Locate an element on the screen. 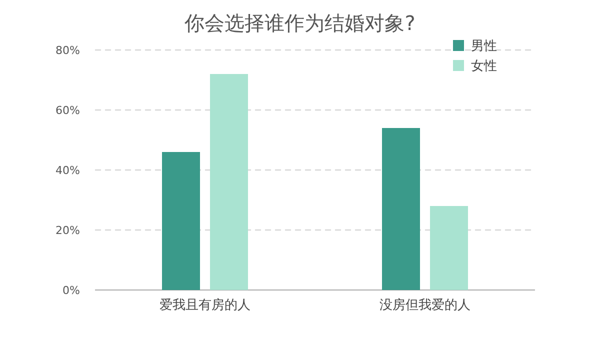 The width and height of the screenshot is (600, 337). y-tick-label: 60% is located at coordinates (68, 110).